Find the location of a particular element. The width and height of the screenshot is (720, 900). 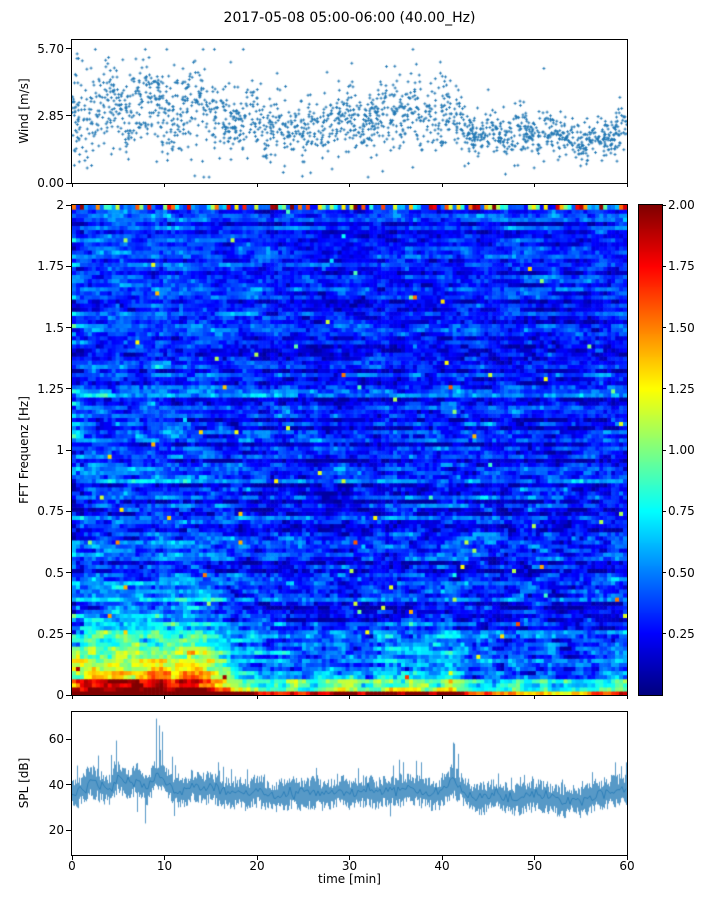

spl-plot is located at coordinates (349, 783).